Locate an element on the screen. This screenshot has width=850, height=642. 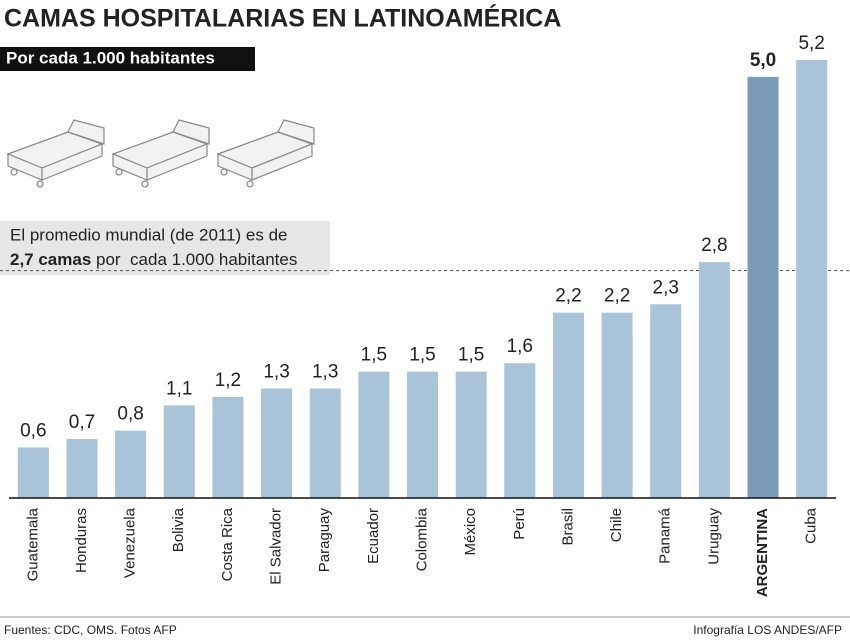
value-label: 1,1 is located at coordinates (179, 388).